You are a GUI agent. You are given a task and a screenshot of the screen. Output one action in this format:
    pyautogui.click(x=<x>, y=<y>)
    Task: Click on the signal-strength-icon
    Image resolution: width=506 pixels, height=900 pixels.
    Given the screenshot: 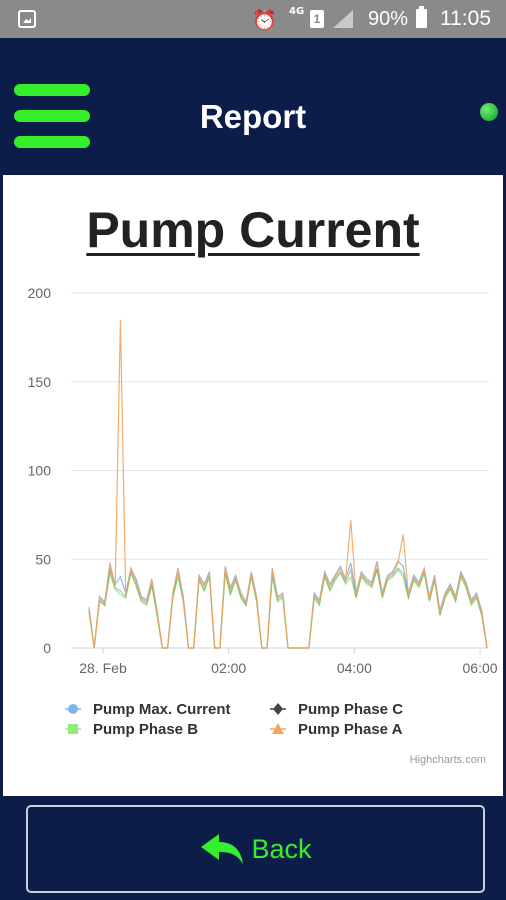 What is the action you would take?
    pyautogui.click(x=343, y=19)
    